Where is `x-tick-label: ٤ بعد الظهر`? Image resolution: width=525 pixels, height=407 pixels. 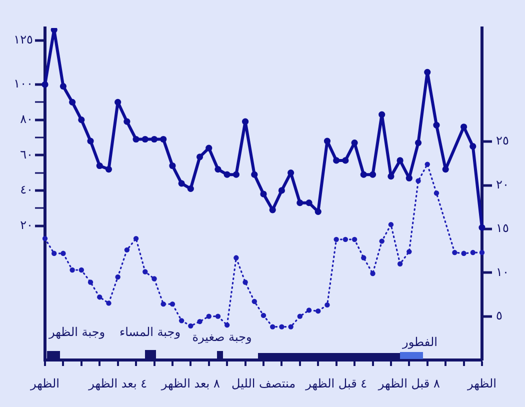 x-tick-label: ٤ بعد الظهر is located at coordinates (118, 383).